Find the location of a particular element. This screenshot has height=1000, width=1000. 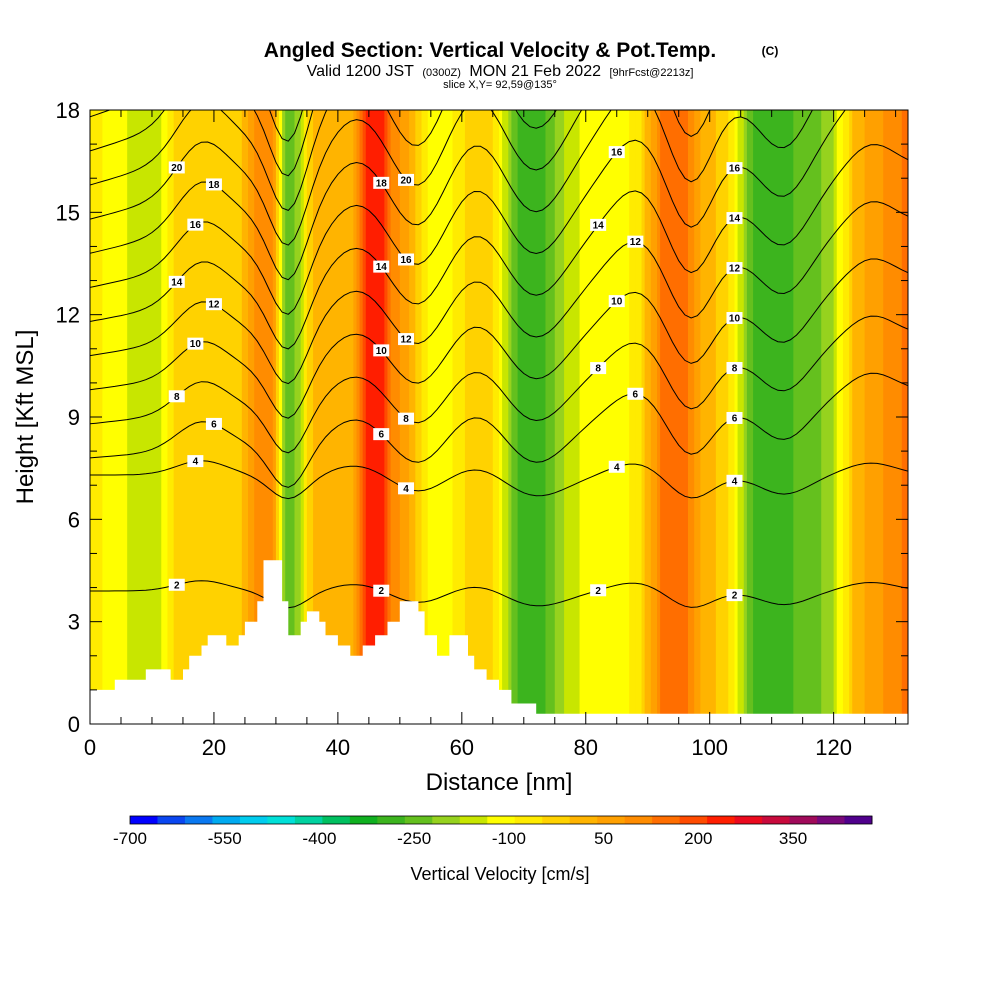

x-axis-label: Distance [nm] is located at coordinates (499, 782).